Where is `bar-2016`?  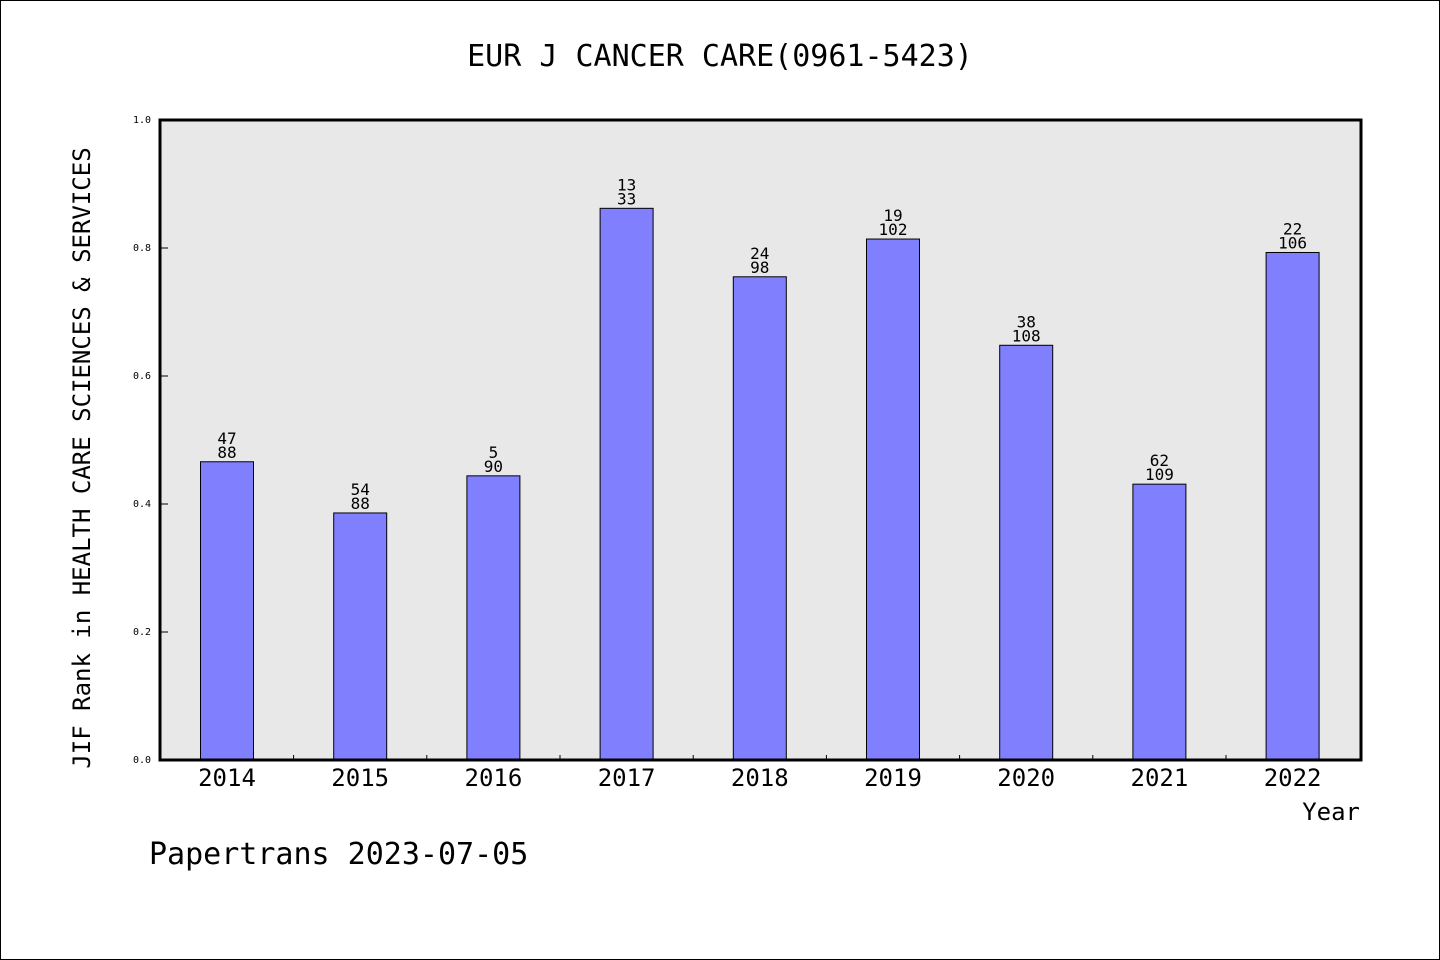
bar-2016 is located at coordinates (493, 618).